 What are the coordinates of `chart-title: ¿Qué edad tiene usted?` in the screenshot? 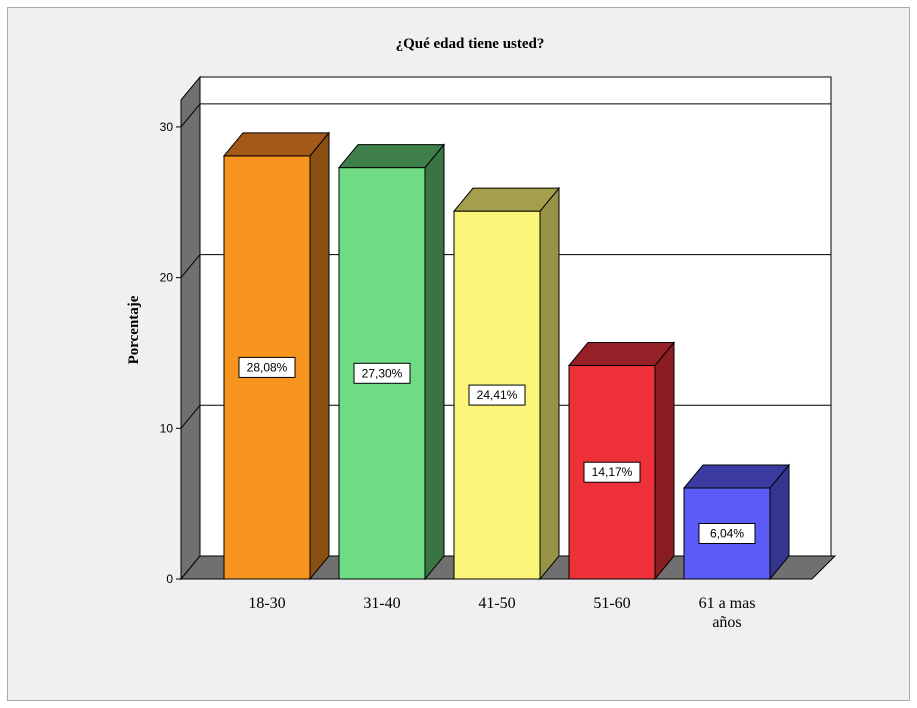 It's located at (470, 44).